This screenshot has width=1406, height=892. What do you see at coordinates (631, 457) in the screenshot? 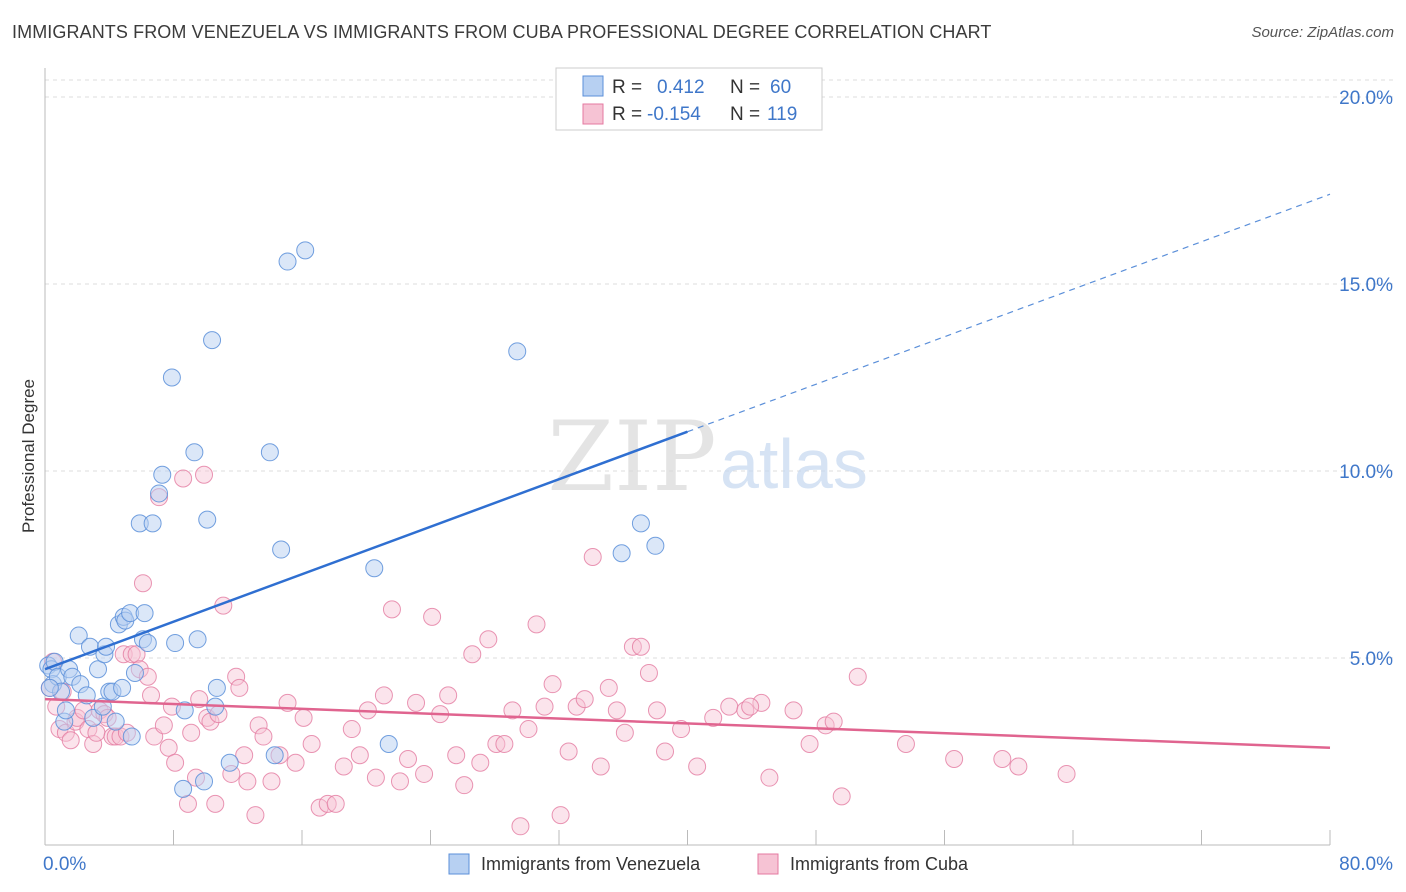
I see `watermark-zip: ZIP` at bounding box center [631, 457].